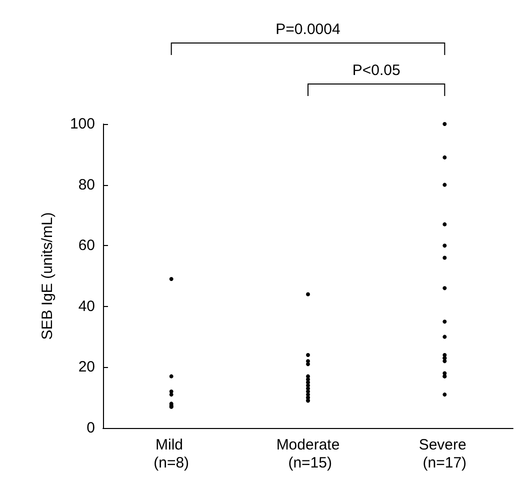 The height and width of the screenshot is (495, 531). I want to click on text: P=0.0004, so click(308, 29).